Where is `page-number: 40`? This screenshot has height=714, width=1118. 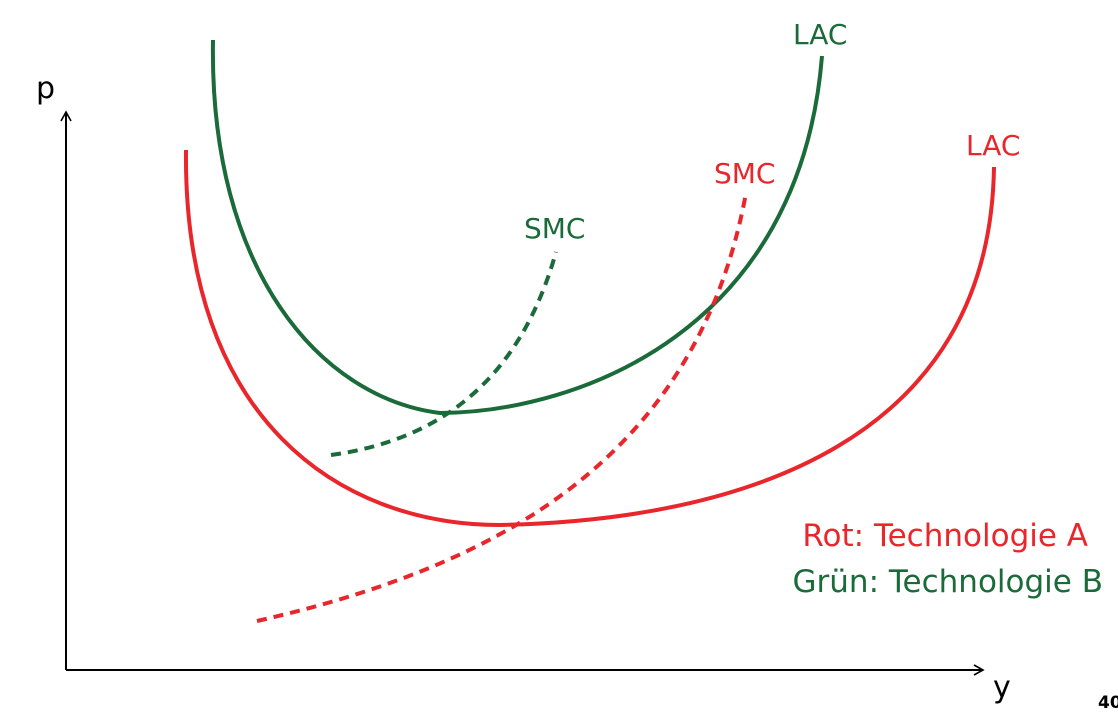 page-number: 40 is located at coordinates (1108, 703).